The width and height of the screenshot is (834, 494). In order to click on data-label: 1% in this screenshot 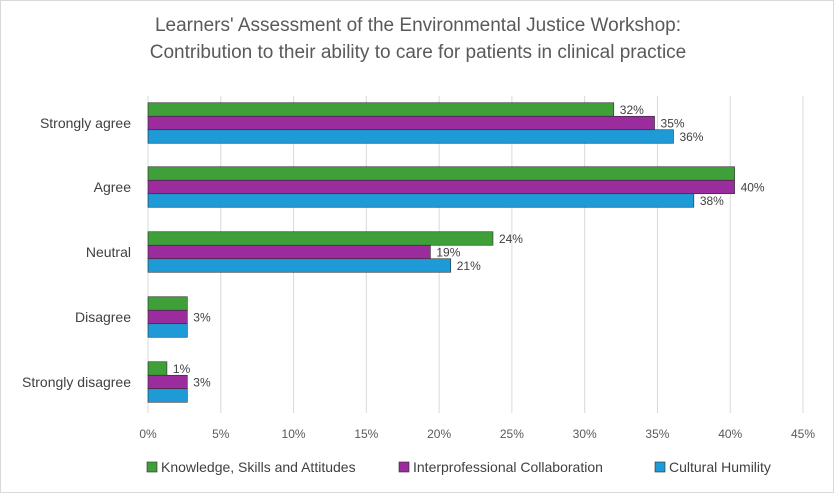, I will do `click(182, 369)`.